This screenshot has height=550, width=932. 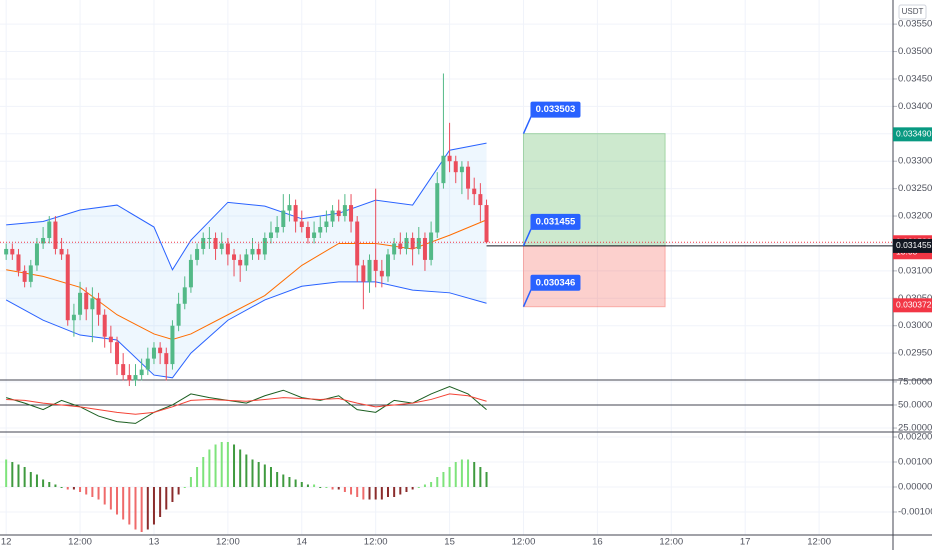 I want to click on y-tick-label: 0.000000, so click(x=915, y=487).